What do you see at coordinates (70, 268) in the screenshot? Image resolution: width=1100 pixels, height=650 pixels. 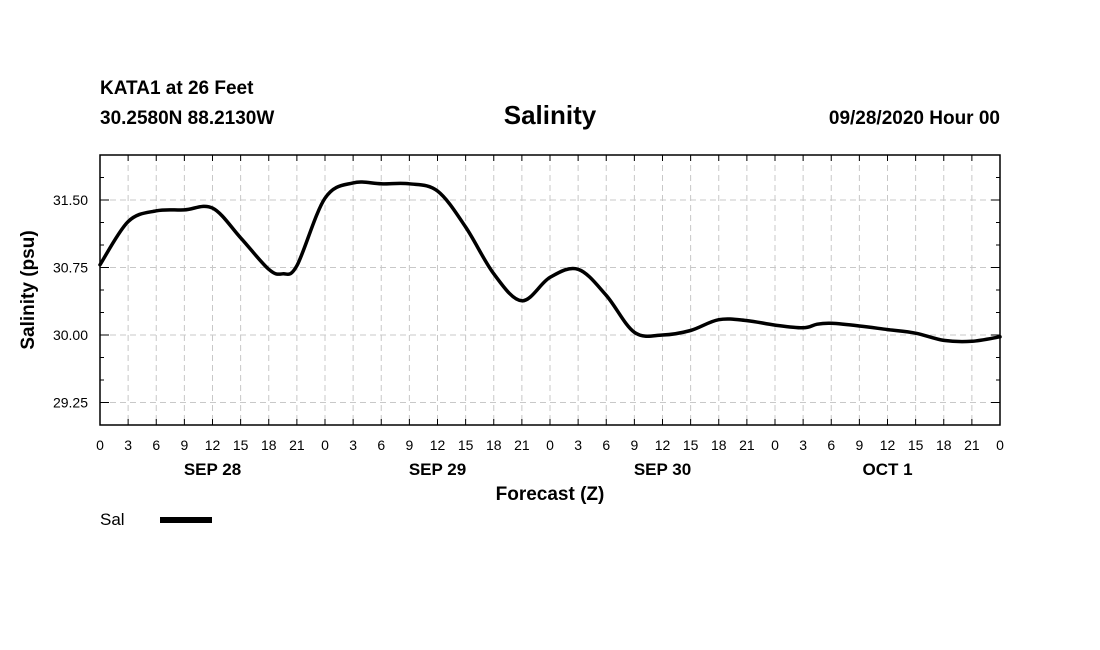 I see `y-tick-label: 30.75` at bounding box center [70, 268].